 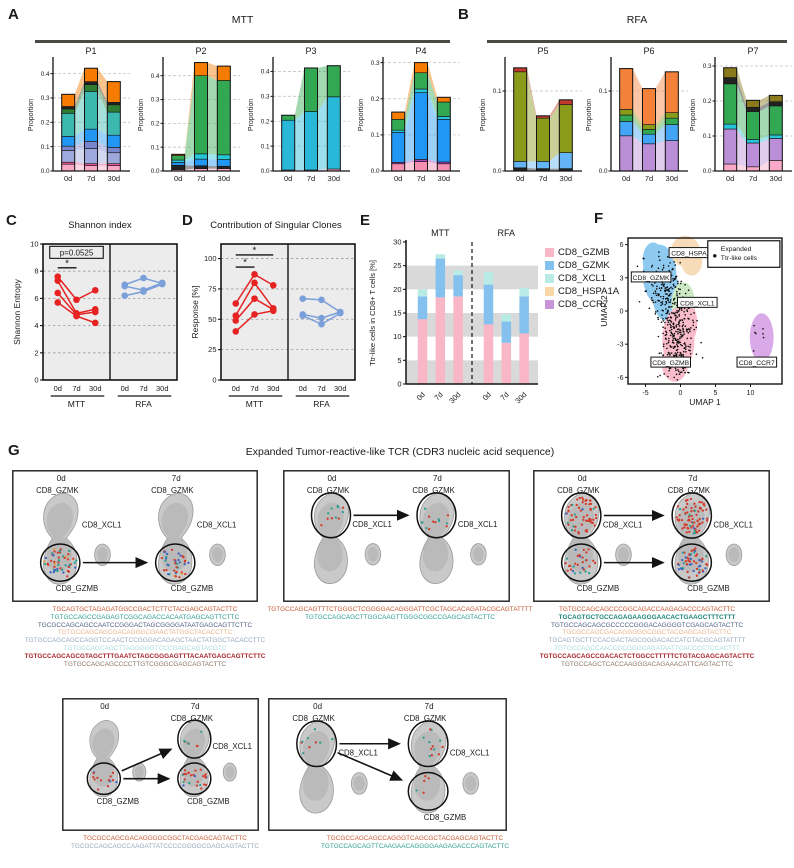 I want to click on svg-text: 6, so click(x=622, y=245).